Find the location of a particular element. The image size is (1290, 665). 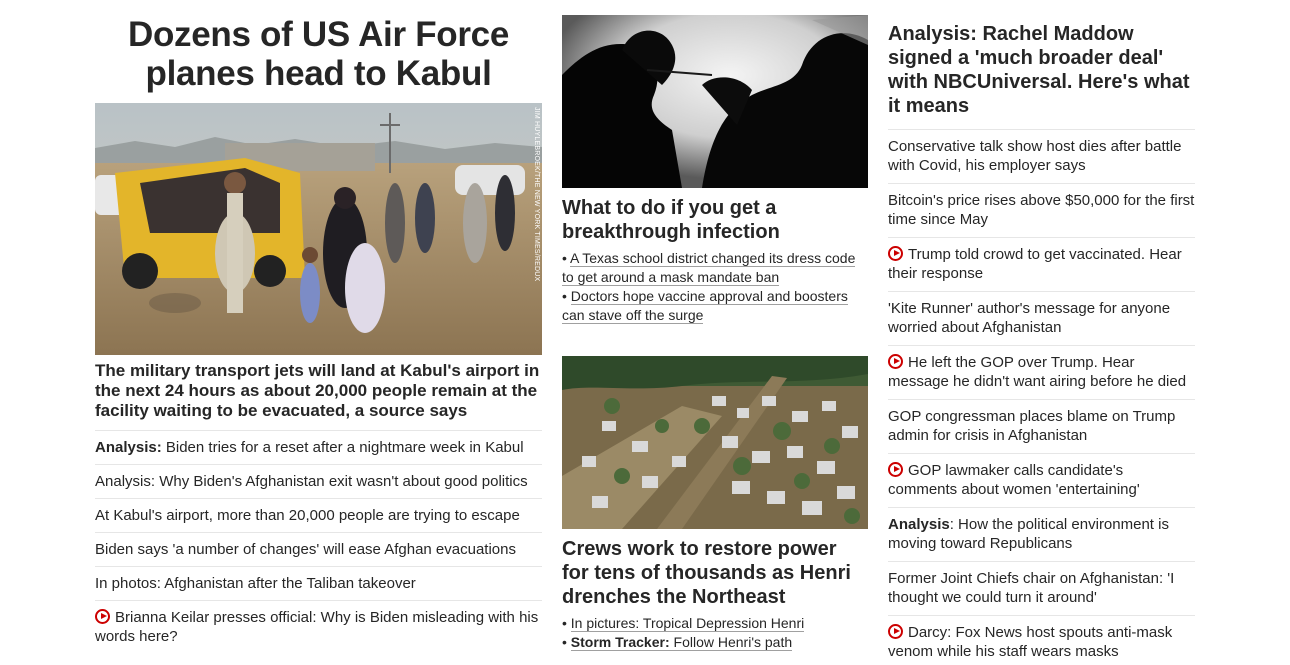

kabul-hero-image: JIM HUYLEBROEK/THE NEW YORK TIMES/REDUX is located at coordinates (318, 229).